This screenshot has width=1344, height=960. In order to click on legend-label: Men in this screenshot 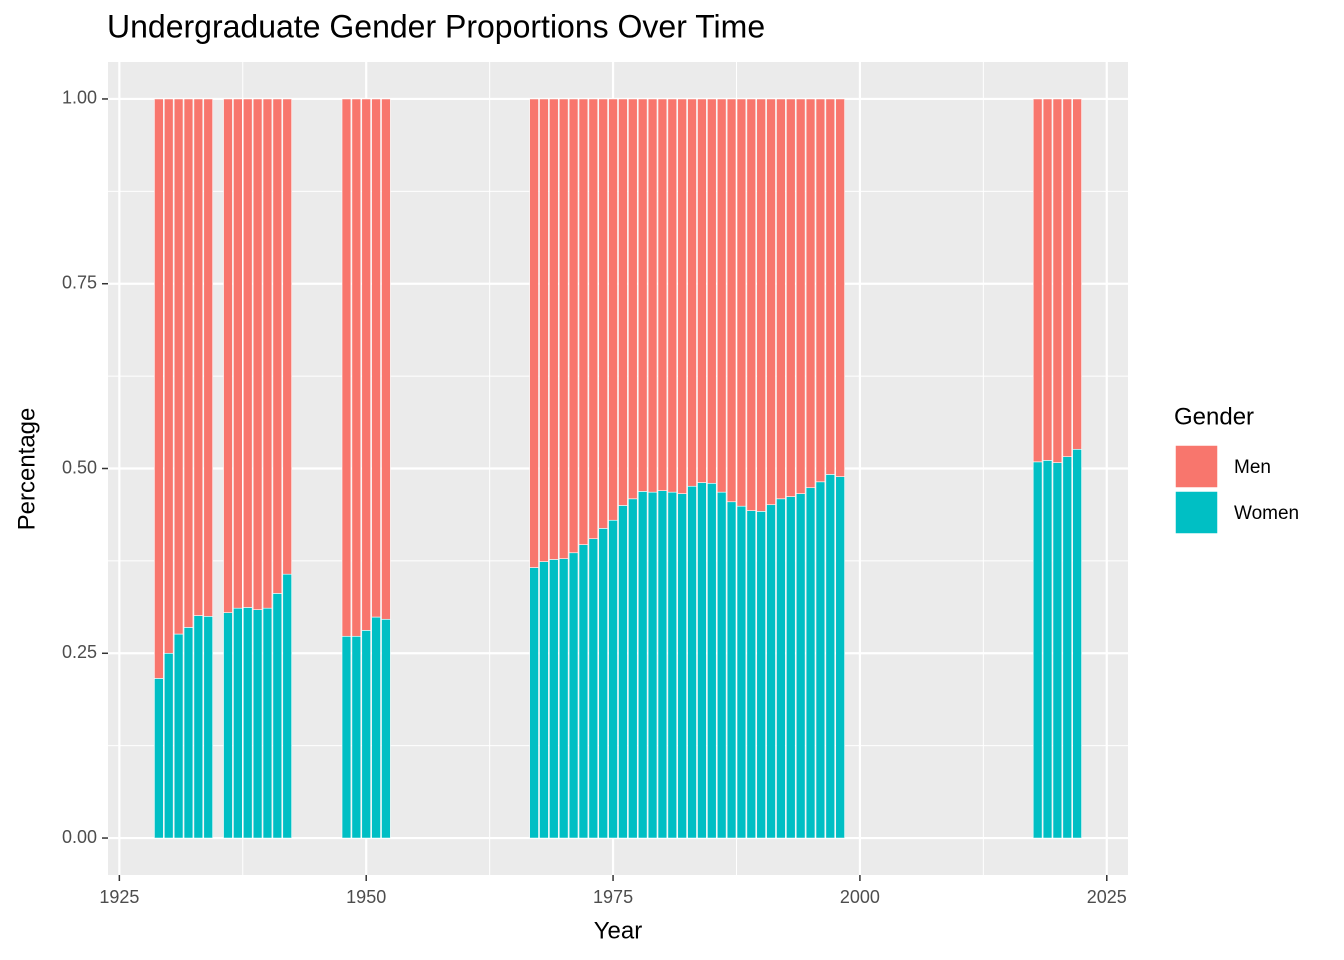, I will do `click(1252, 467)`.